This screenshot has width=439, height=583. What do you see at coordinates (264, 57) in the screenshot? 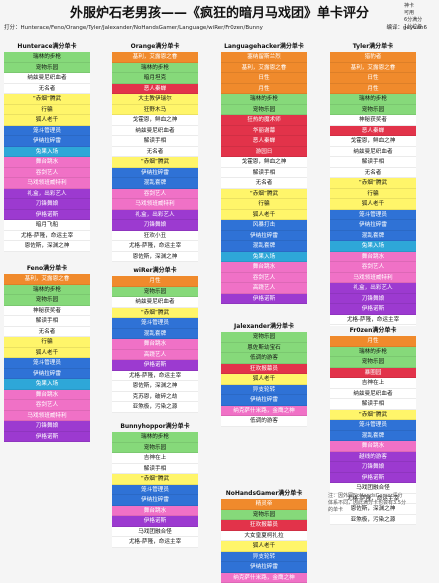
I see `card-entry: 塞纳留斯兰烈` at bounding box center [264, 57].